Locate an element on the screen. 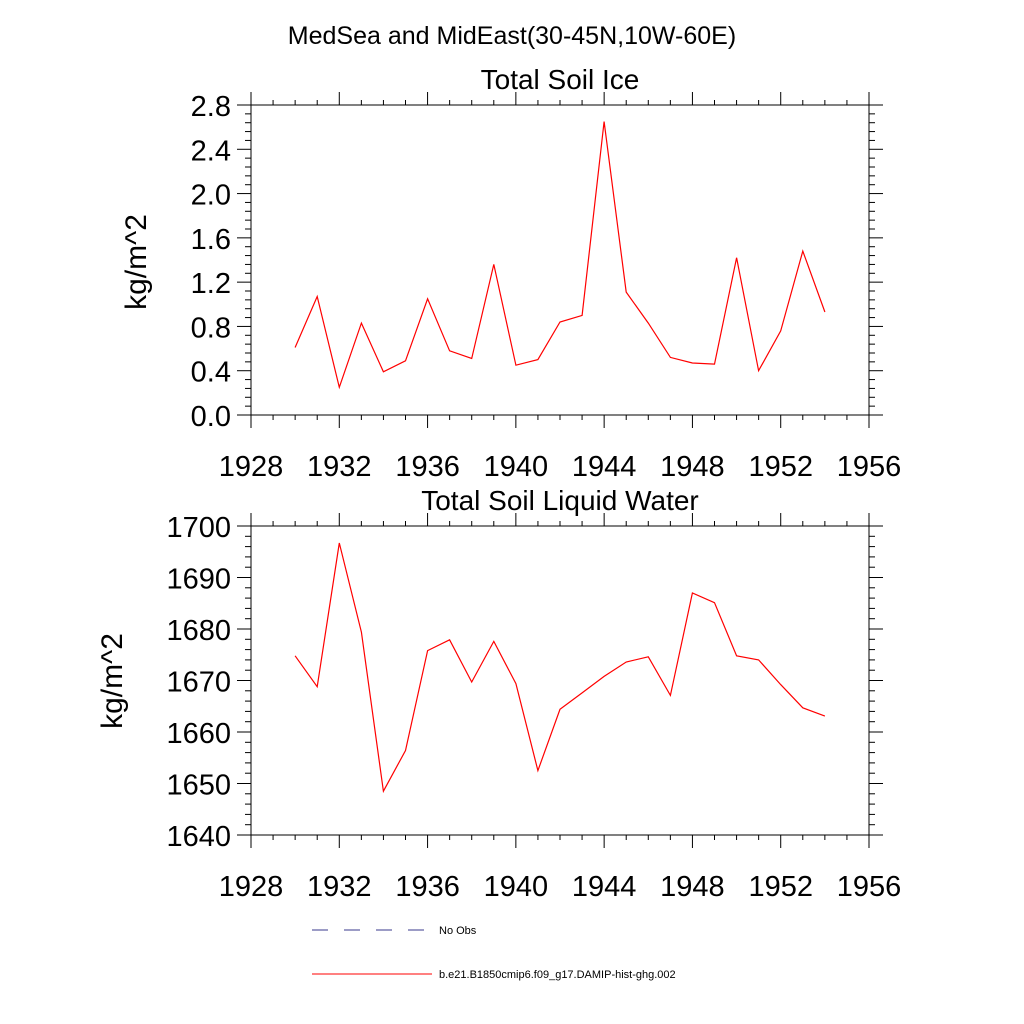 This screenshot has height=1024, width=1024. y-tick-label: 1670 is located at coordinates (198, 683).